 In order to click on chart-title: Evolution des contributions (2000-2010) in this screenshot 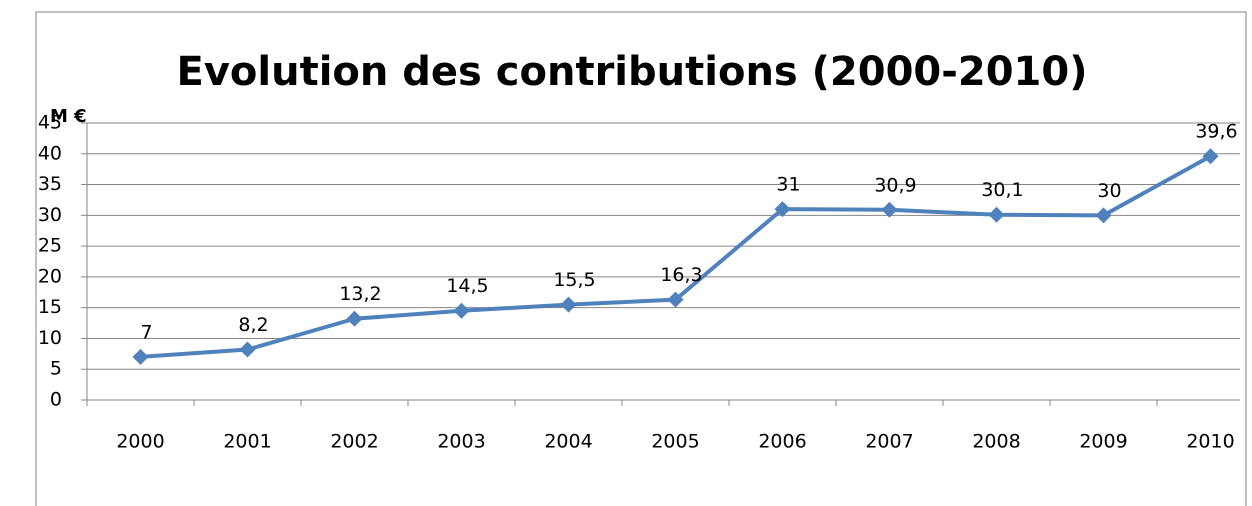, I will do `click(632, 72)`.